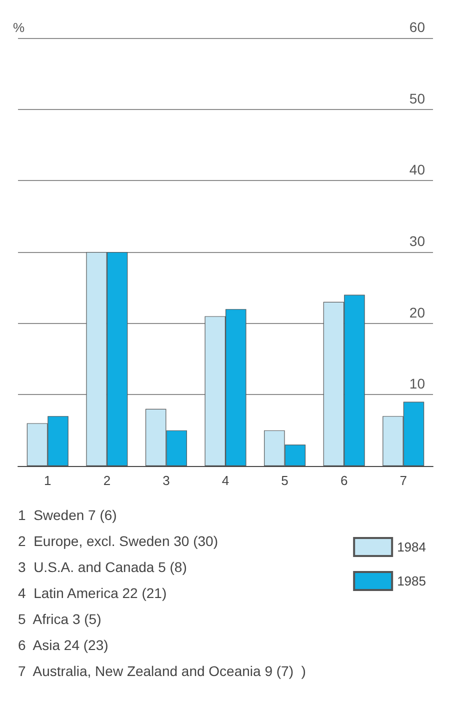  Describe the element at coordinates (48, 480) in the screenshot. I see `x-tick-label: 1` at that location.